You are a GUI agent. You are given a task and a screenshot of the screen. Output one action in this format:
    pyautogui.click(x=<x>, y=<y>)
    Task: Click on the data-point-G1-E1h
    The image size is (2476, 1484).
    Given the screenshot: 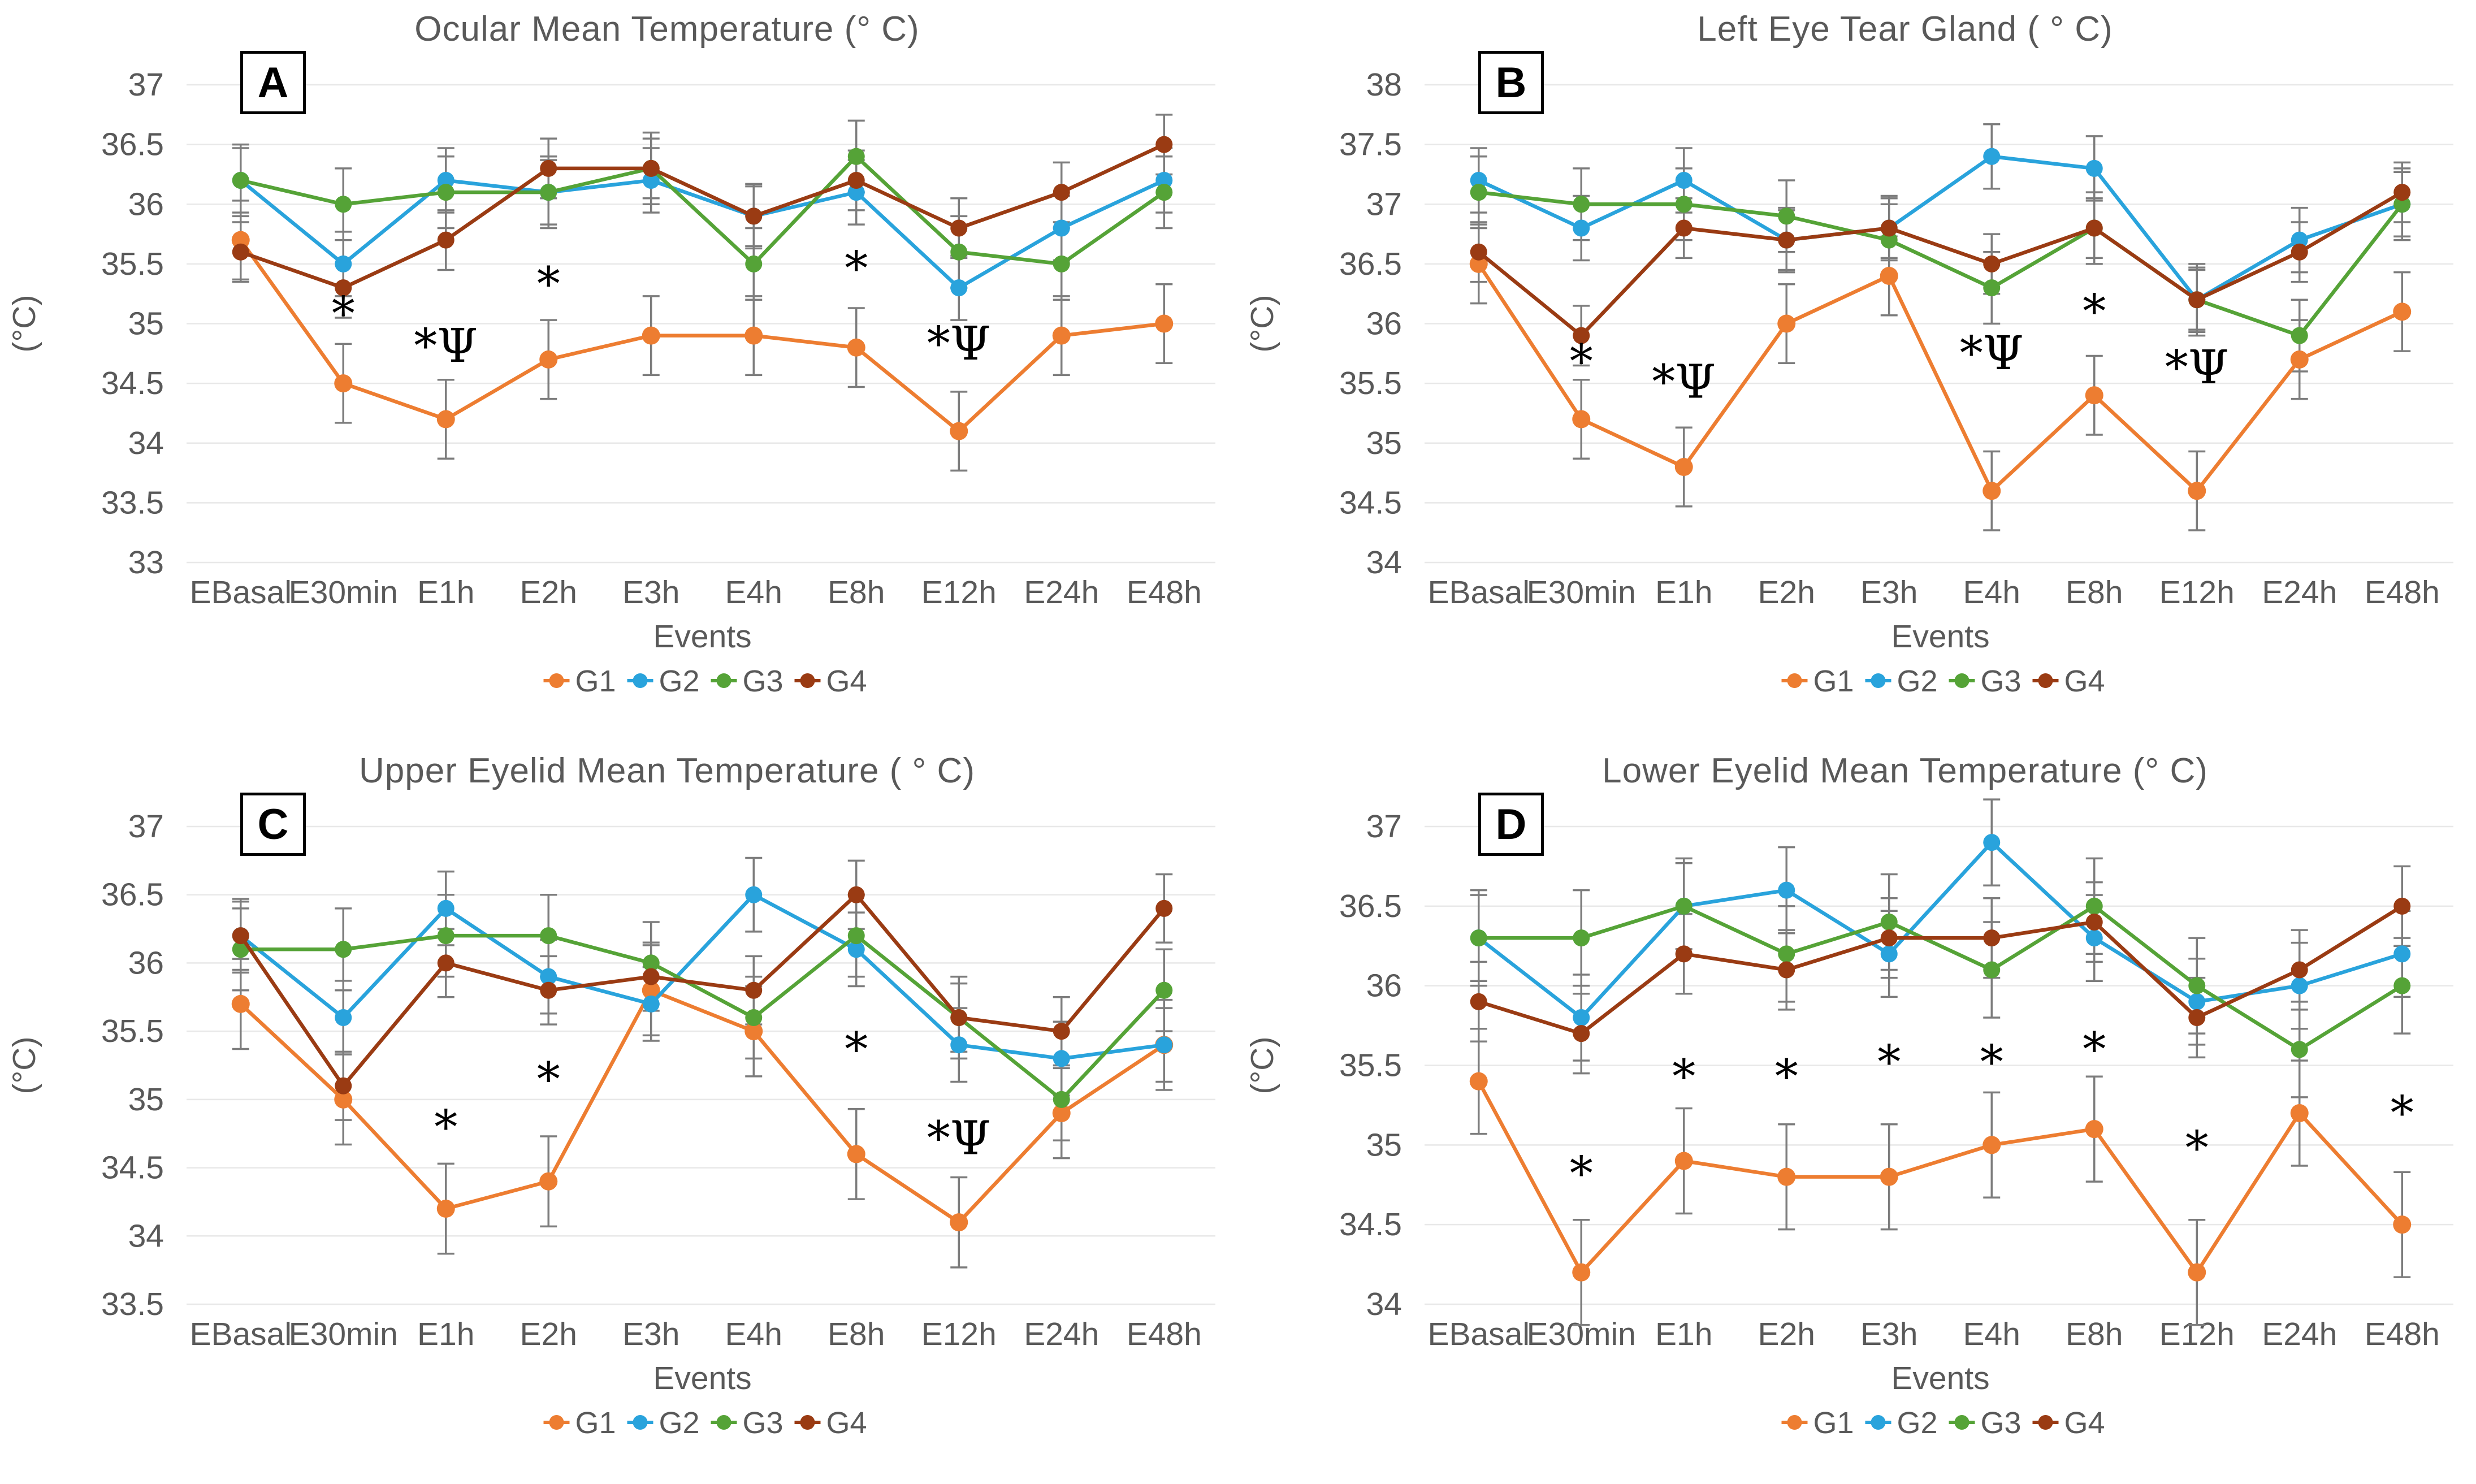 What is the action you would take?
    pyautogui.click(x=445, y=420)
    